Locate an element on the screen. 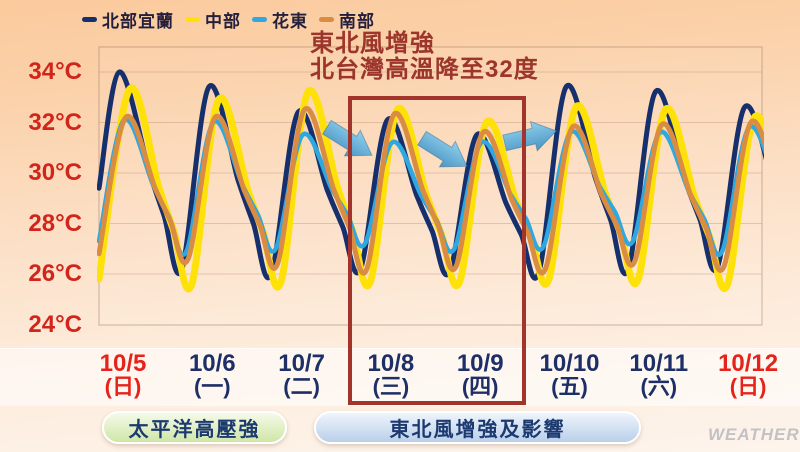  ytick-34: 34°C is located at coordinates (55, 71).